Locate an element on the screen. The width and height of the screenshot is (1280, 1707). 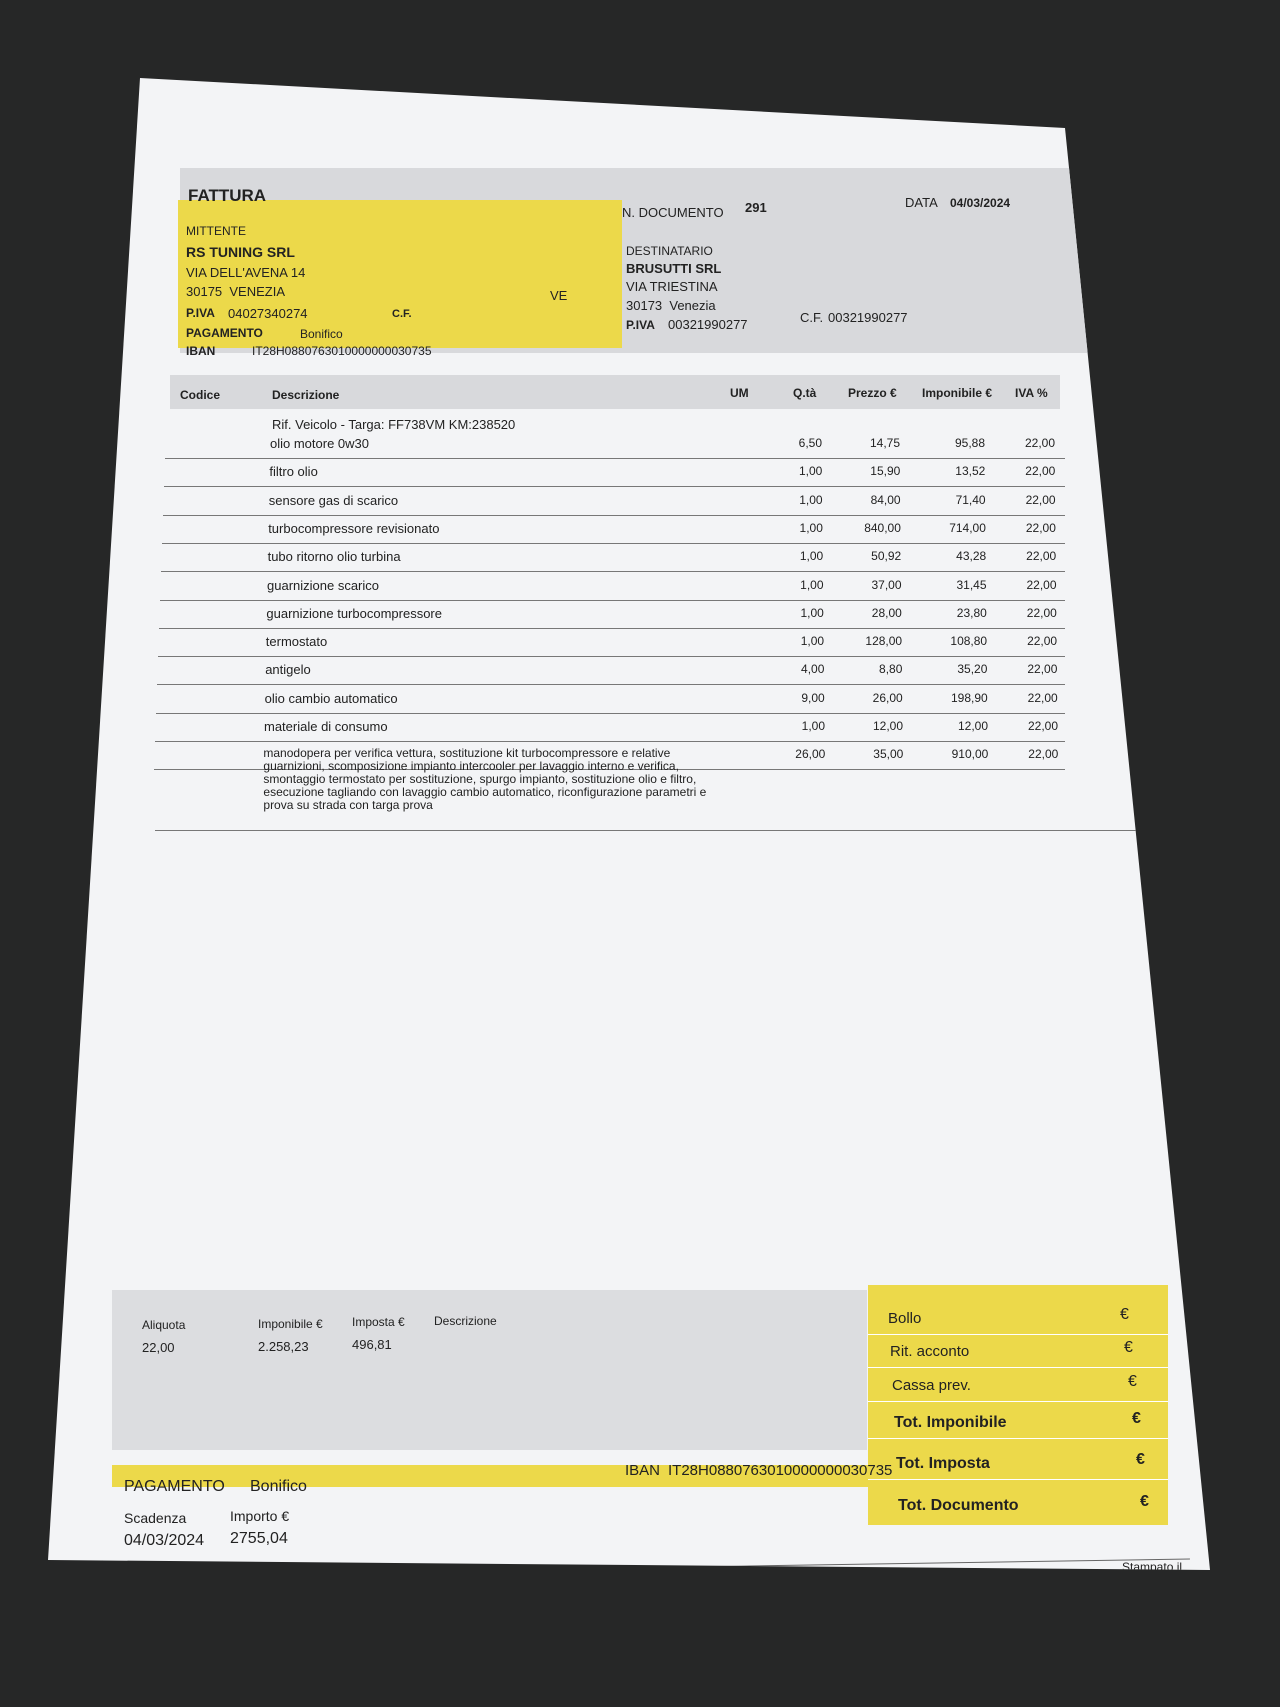
item-description: filtro olio is located at coordinates (293, 472).